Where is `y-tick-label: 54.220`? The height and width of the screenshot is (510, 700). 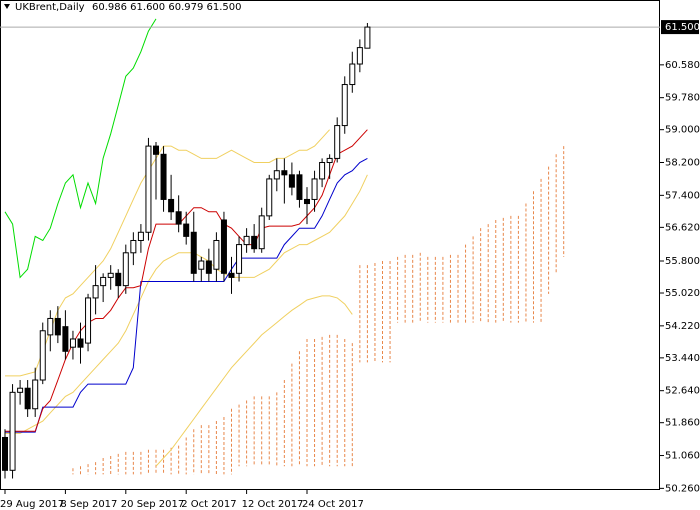
y-tick-label: 54.220 is located at coordinates (682, 326).